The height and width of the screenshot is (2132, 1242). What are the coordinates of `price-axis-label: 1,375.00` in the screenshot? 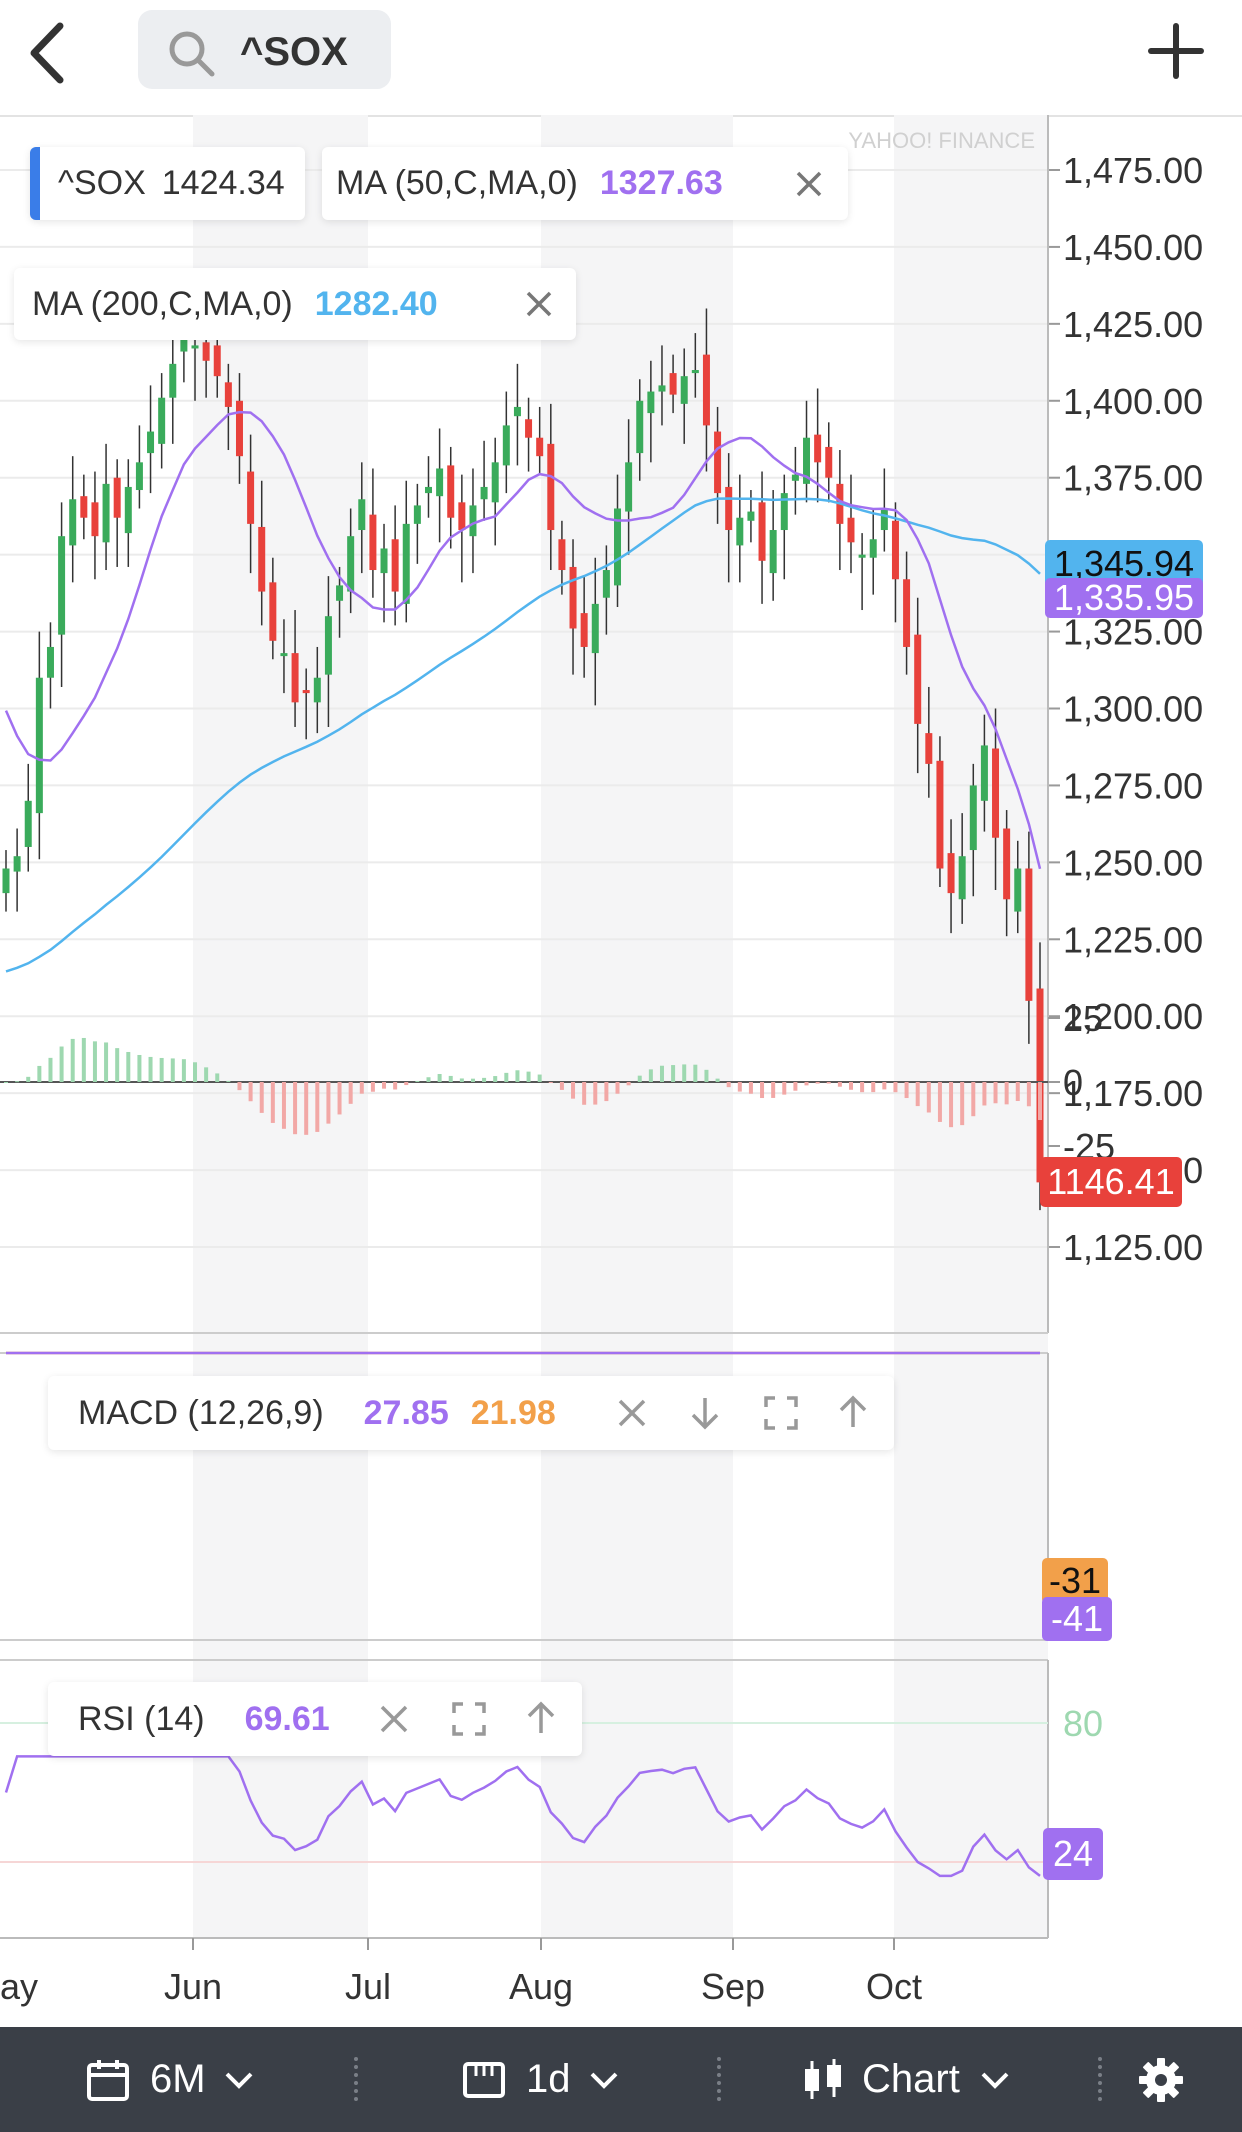 It's located at (1133, 478).